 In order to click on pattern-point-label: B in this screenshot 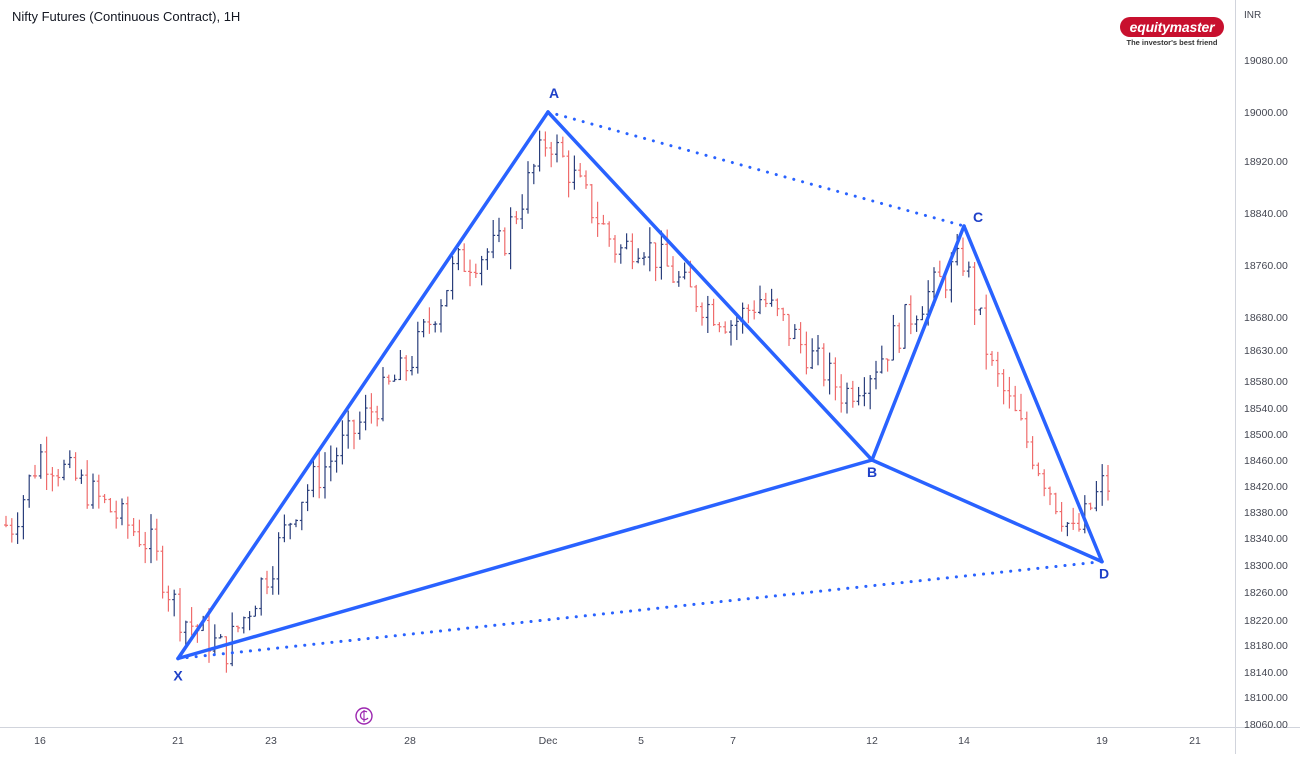, I will do `click(872, 472)`.